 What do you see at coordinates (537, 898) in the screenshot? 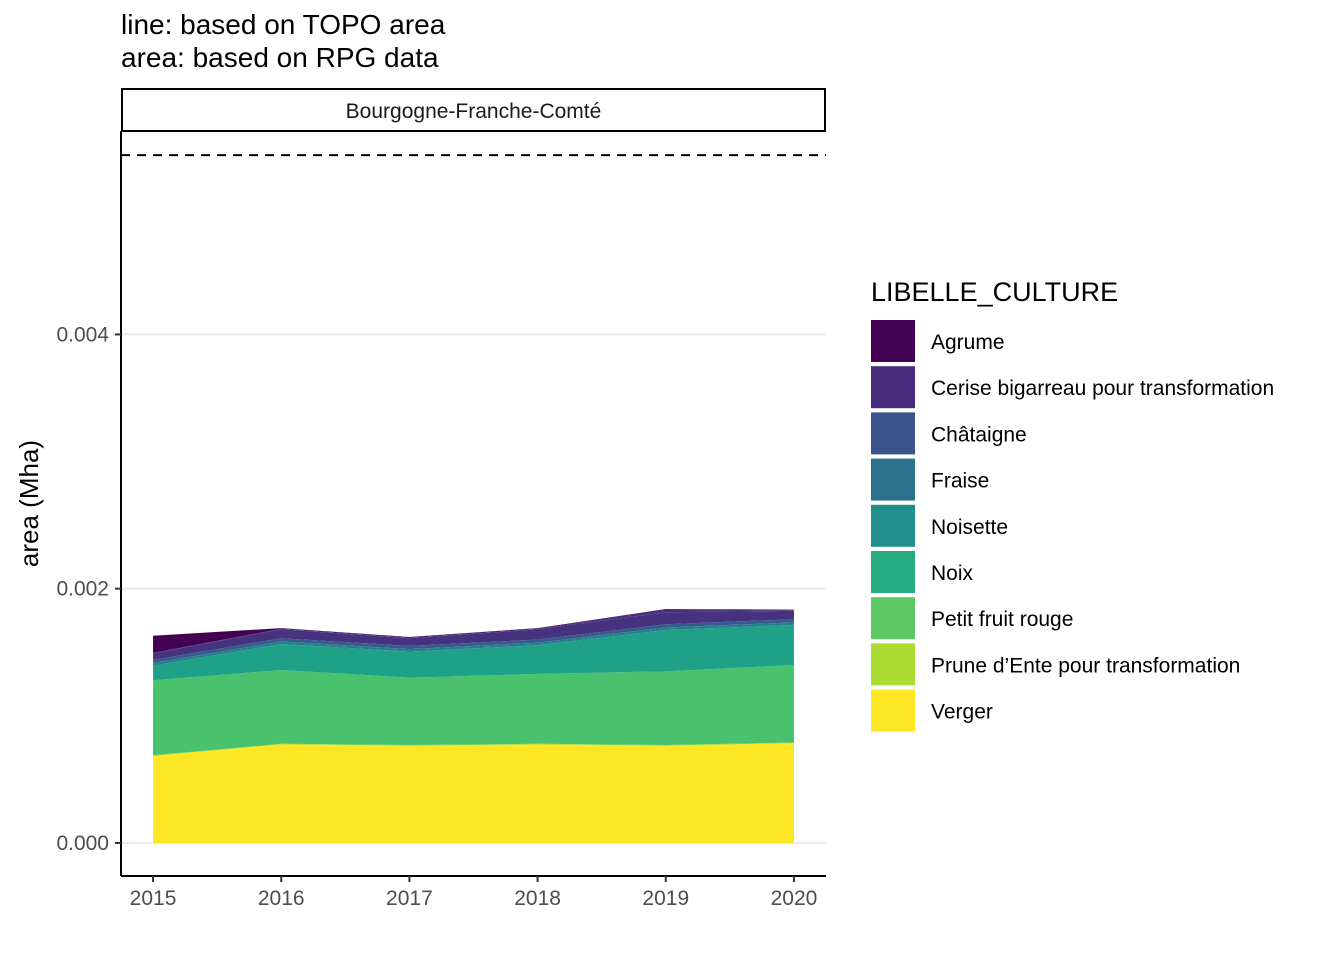
I see `x-tick-label-3: 2018` at bounding box center [537, 898].